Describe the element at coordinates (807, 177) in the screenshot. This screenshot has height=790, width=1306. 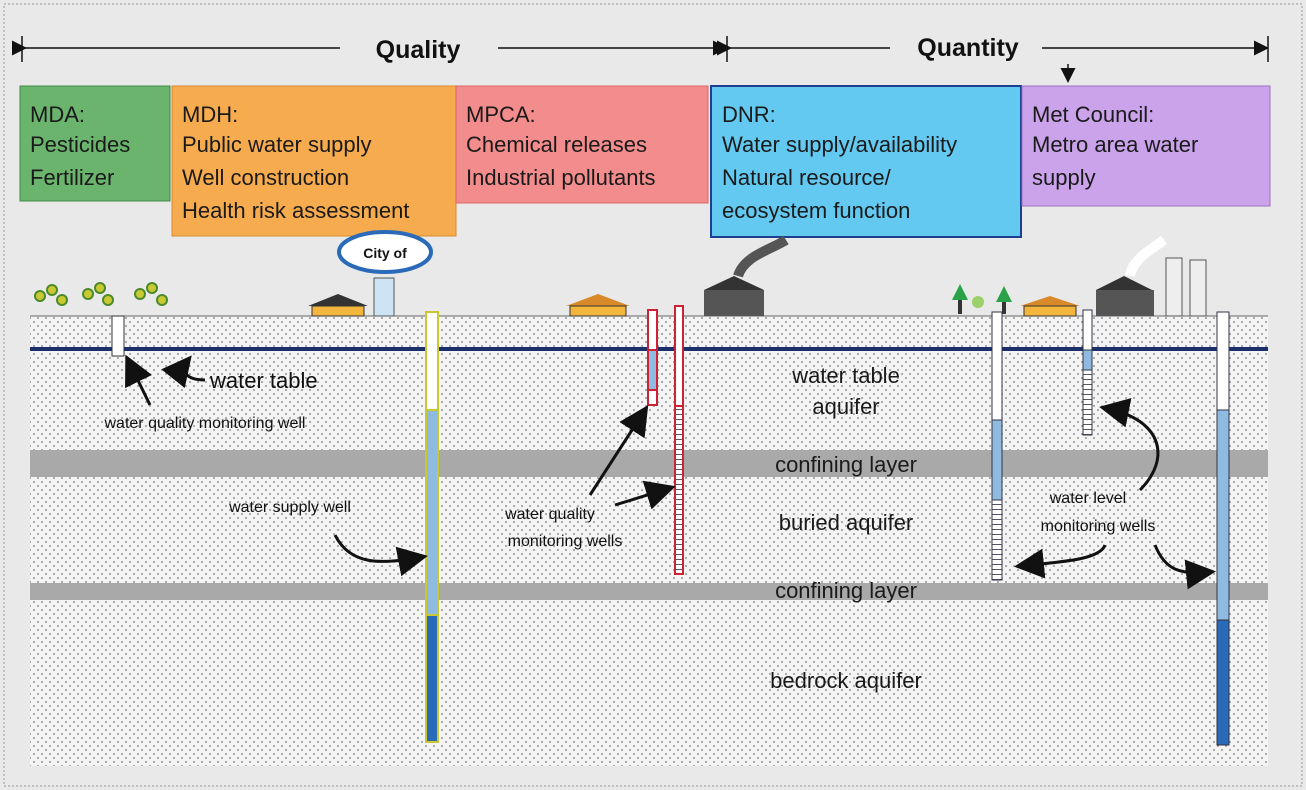
I see `agency-duty: Natural resource/` at that location.